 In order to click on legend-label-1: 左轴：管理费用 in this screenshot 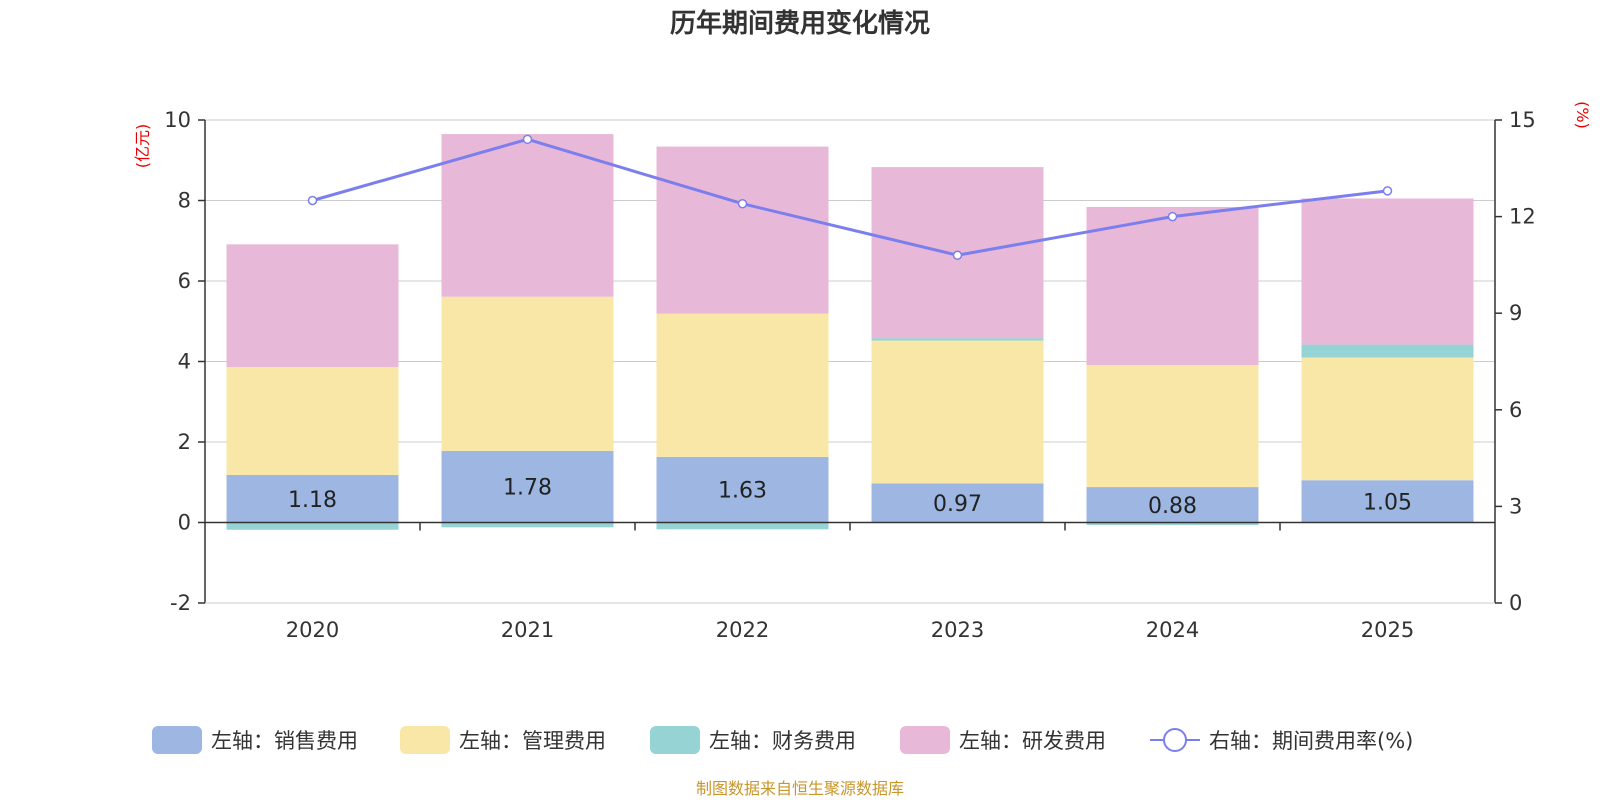, I will do `click(532, 741)`.